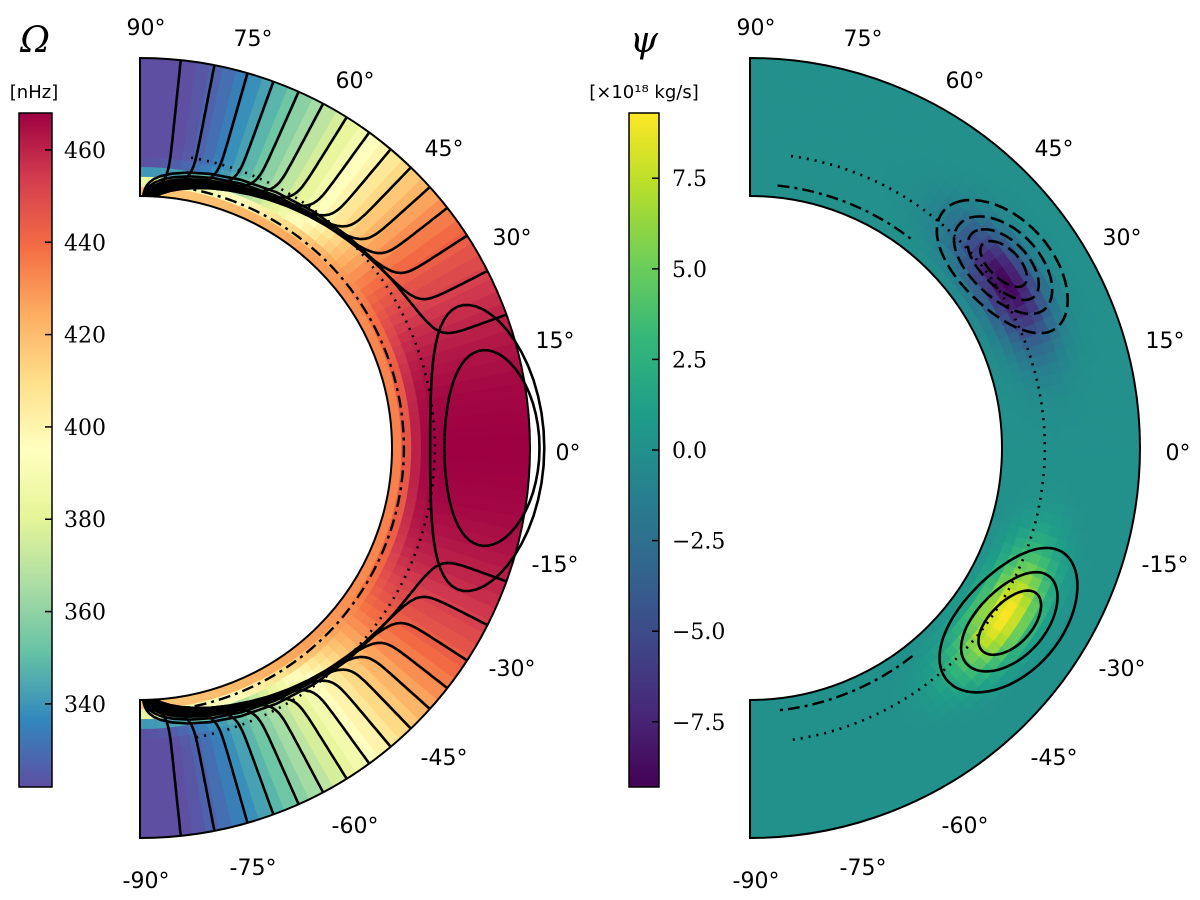  What do you see at coordinates (689, 360) in the screenshot?
I see `psi-colorbar-tick-label: 2.5` at bounding box center [689, 360].